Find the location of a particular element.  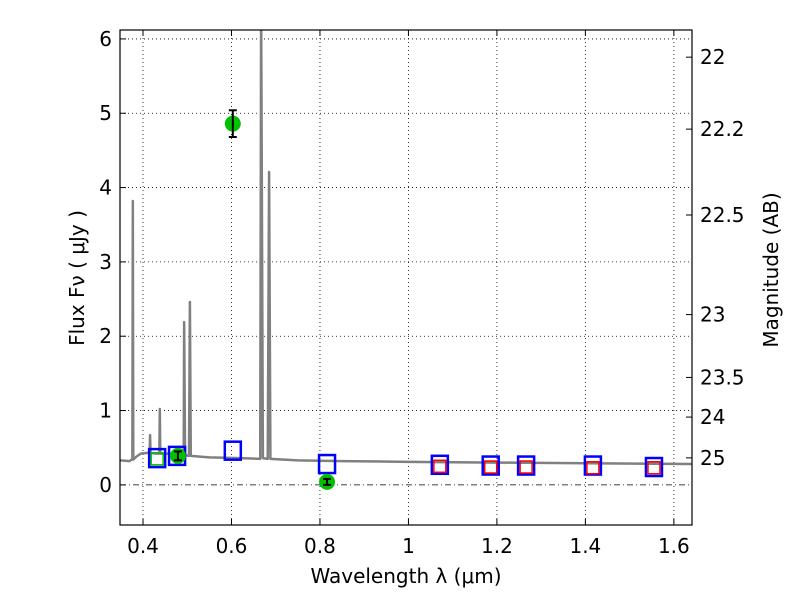

right-tick-label: 25 is located at coordinates (712, 458).